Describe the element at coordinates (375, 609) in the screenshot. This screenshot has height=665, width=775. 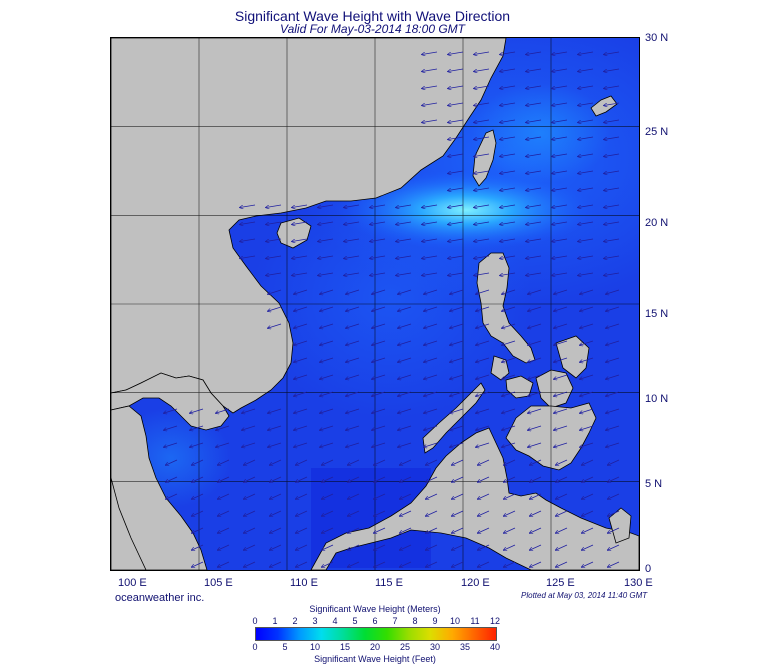
I see `colorbar-title-meters: Significant Wave Height (Meters)` at that location.